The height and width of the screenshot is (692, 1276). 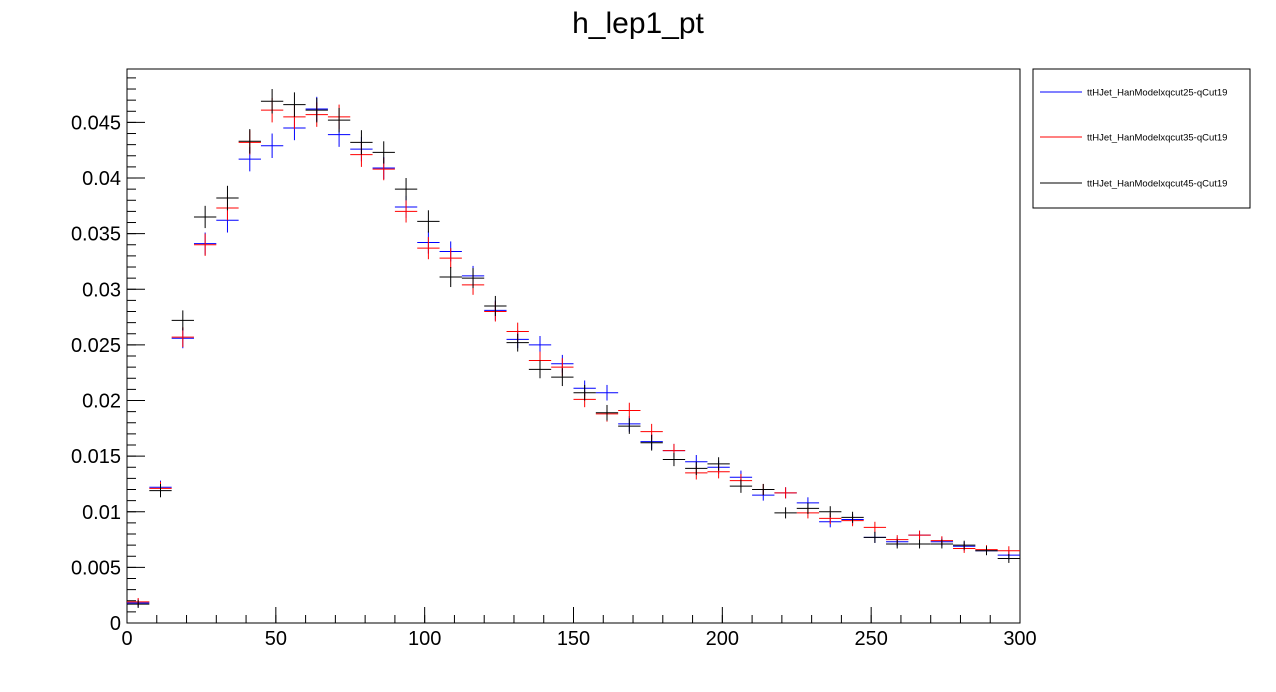 What do you see at coordinates (638, 23) in the screenshot?
I see `chart-title: h_lep1_pt` at bounding box center [638, 23].